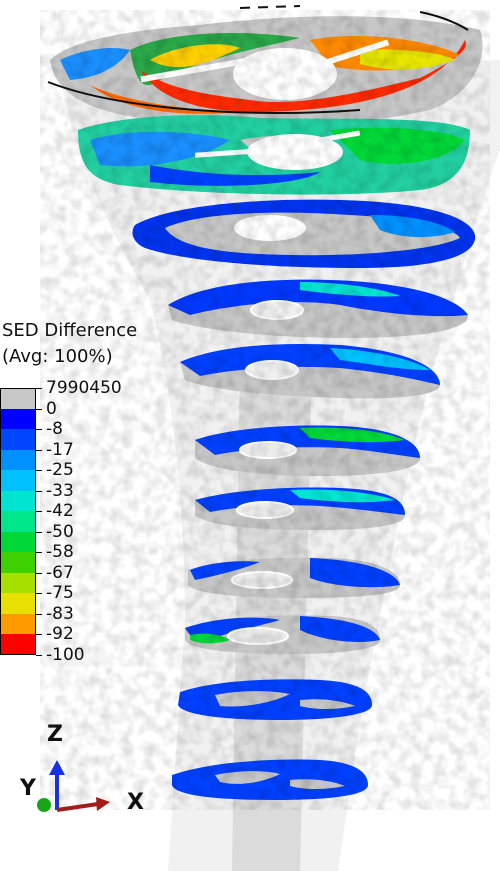 The height and width of the screenshot is (871, 500). What do you see at coordinates (73, 786) in the screenshot?
I see `axis-triad` at bounding box center [73, 786].